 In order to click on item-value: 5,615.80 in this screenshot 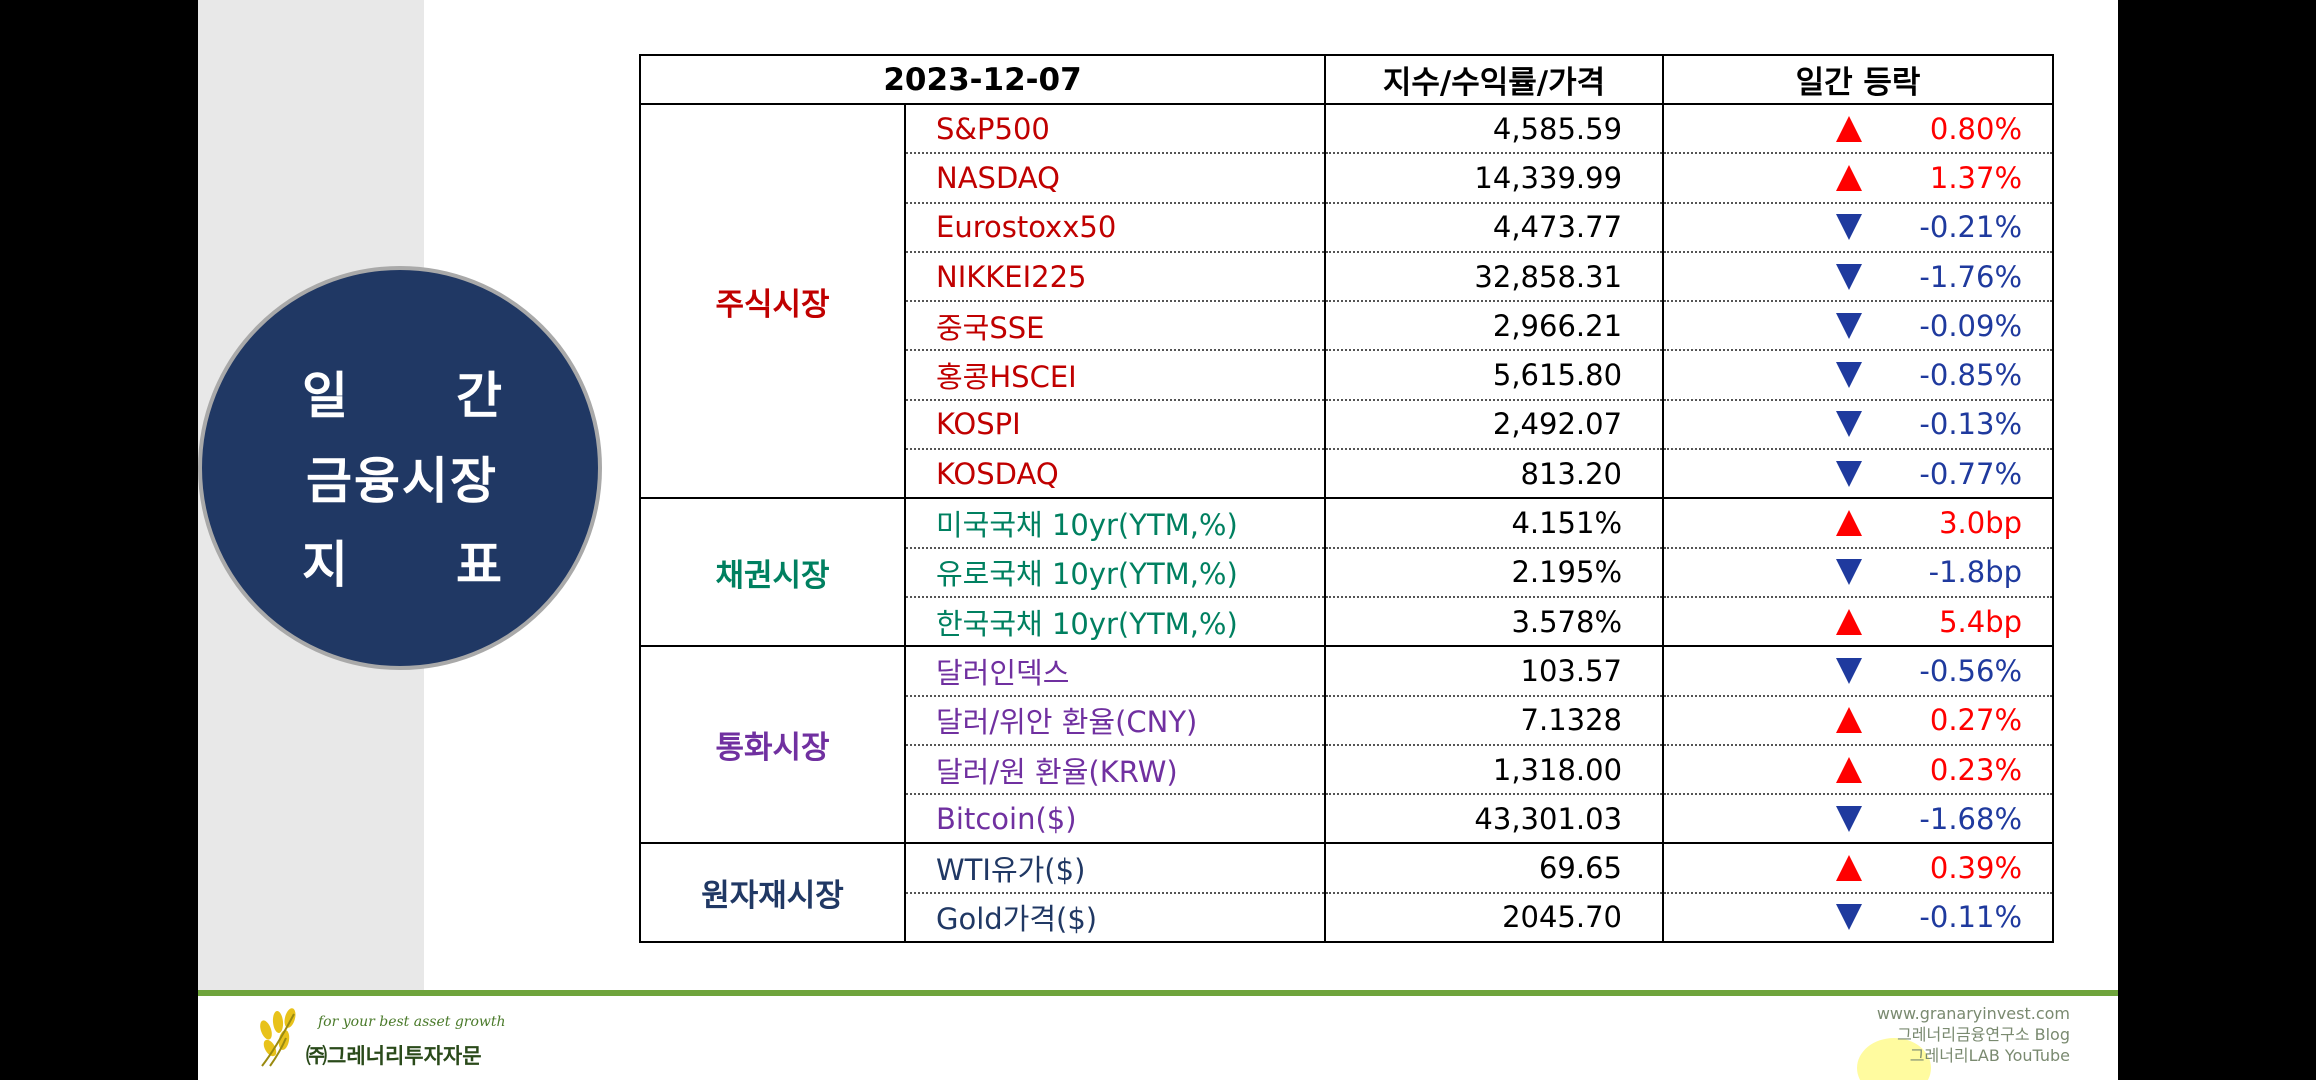, I will do `click(1494, 375)`.